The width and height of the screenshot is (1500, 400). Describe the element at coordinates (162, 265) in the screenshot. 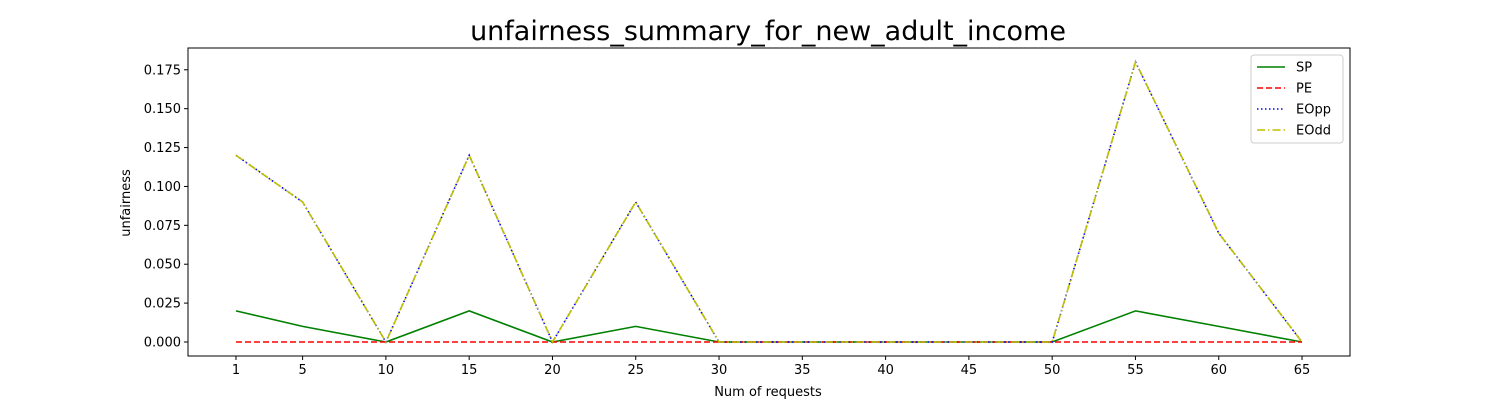

I see `y-tick-label: 0.050` at that location.